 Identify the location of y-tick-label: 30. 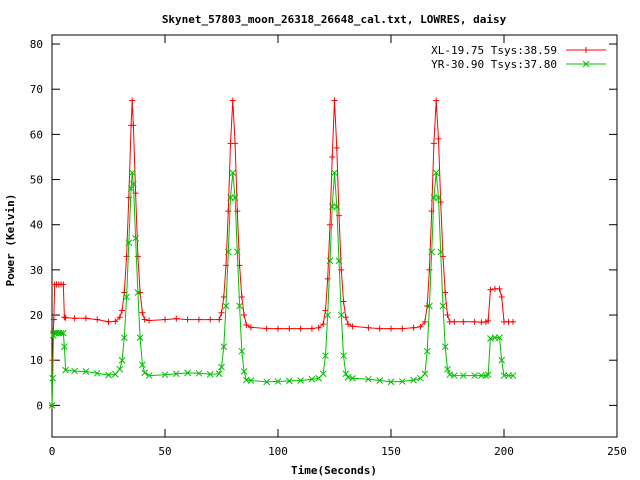
(36, 270).